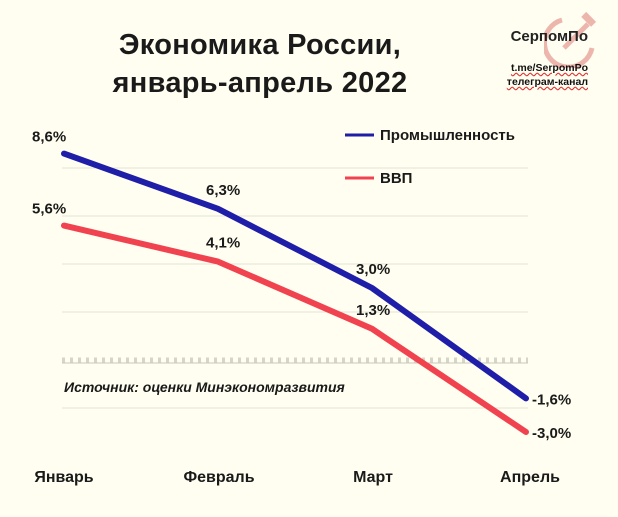 This screenshot has width=618, height=517. Describe the element at coordinates (63, 477) in the screenshot. I see `x-tick-label: Январь` at that location.